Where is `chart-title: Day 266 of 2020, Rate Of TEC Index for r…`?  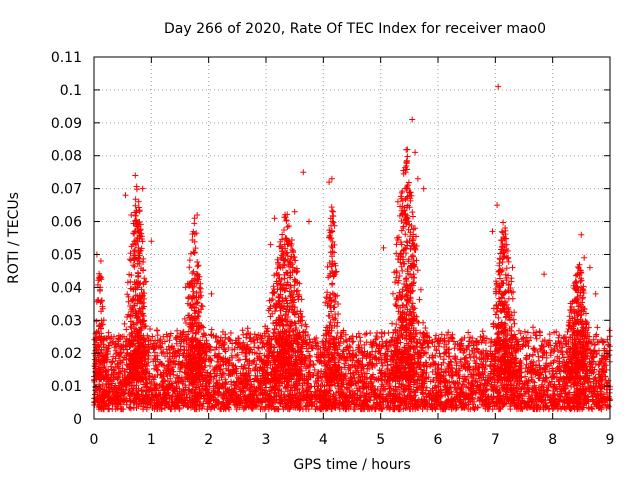
chart-title: Day 266 of 2020, Rate Of TEC Index for r… is located at coordinates (355, 29).